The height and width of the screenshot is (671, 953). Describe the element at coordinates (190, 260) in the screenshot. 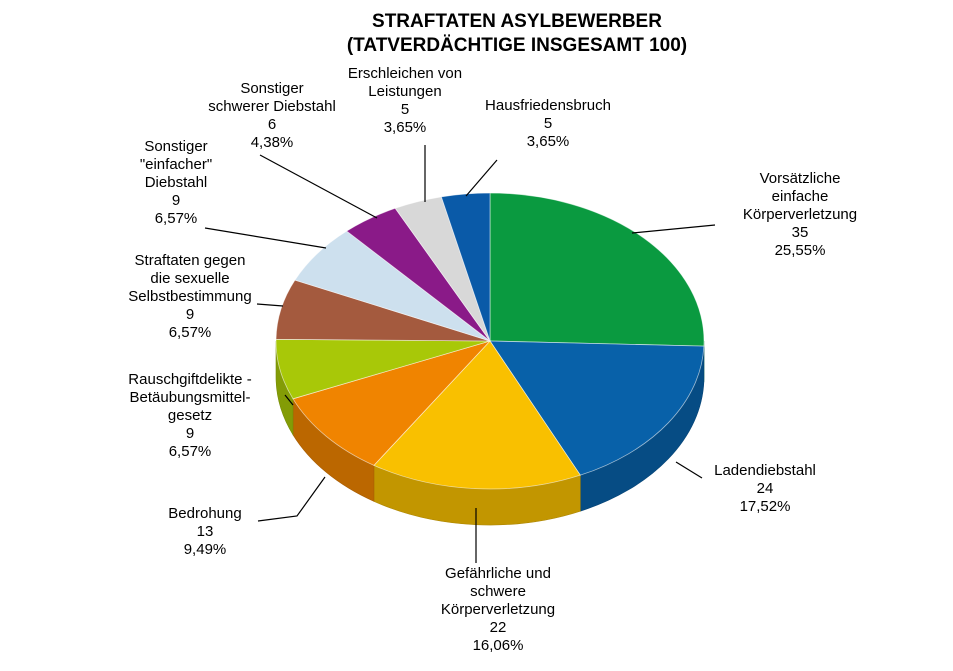

I see `slice-label-text: Straftaten gegen` at that location.